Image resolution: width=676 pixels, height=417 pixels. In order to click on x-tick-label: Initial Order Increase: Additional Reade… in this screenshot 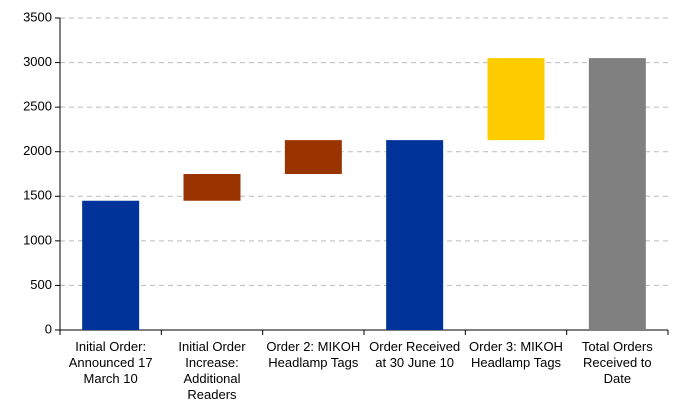, I will do `click(212, 370)`.